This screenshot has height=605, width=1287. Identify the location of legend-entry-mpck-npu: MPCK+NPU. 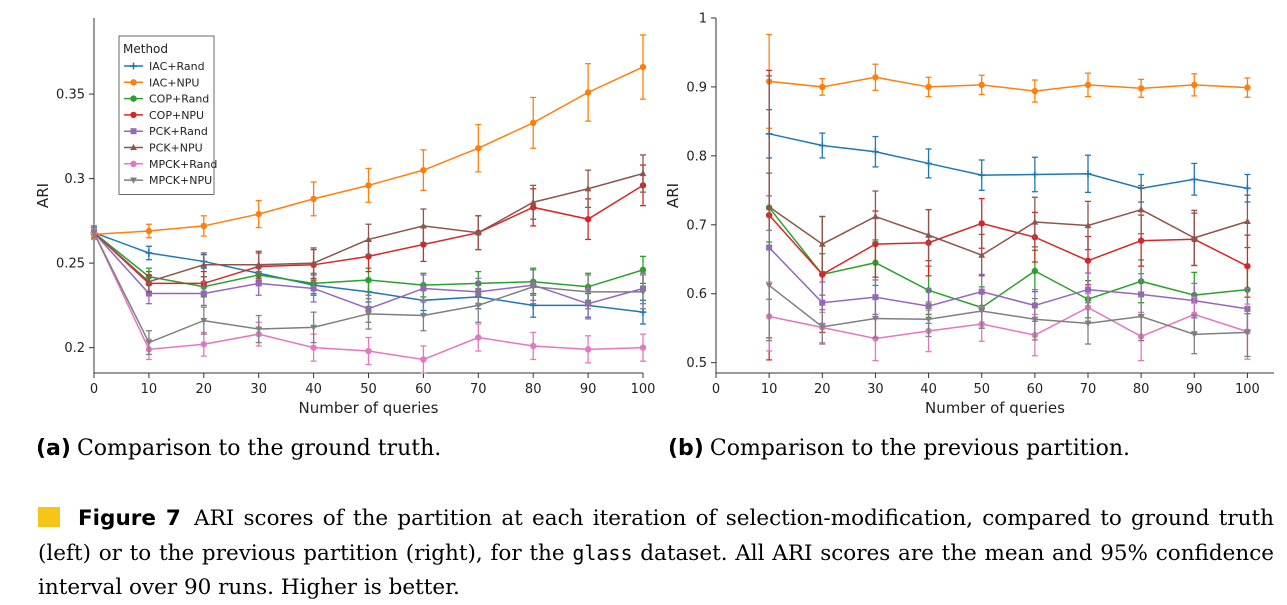
(168, 180).